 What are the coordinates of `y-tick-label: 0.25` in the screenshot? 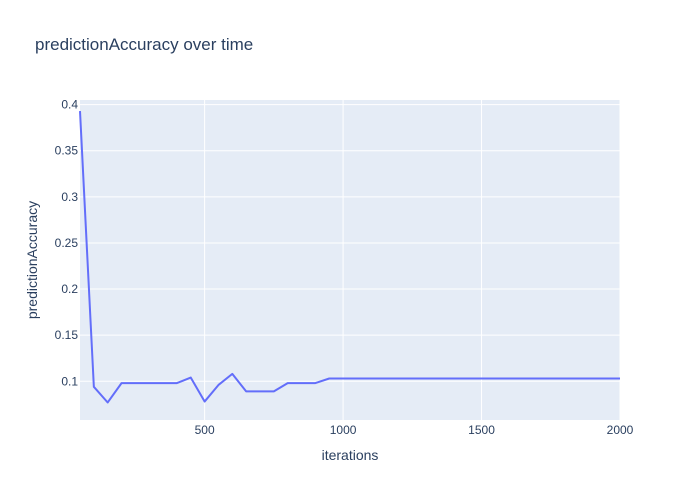 It's located at (67, 243).